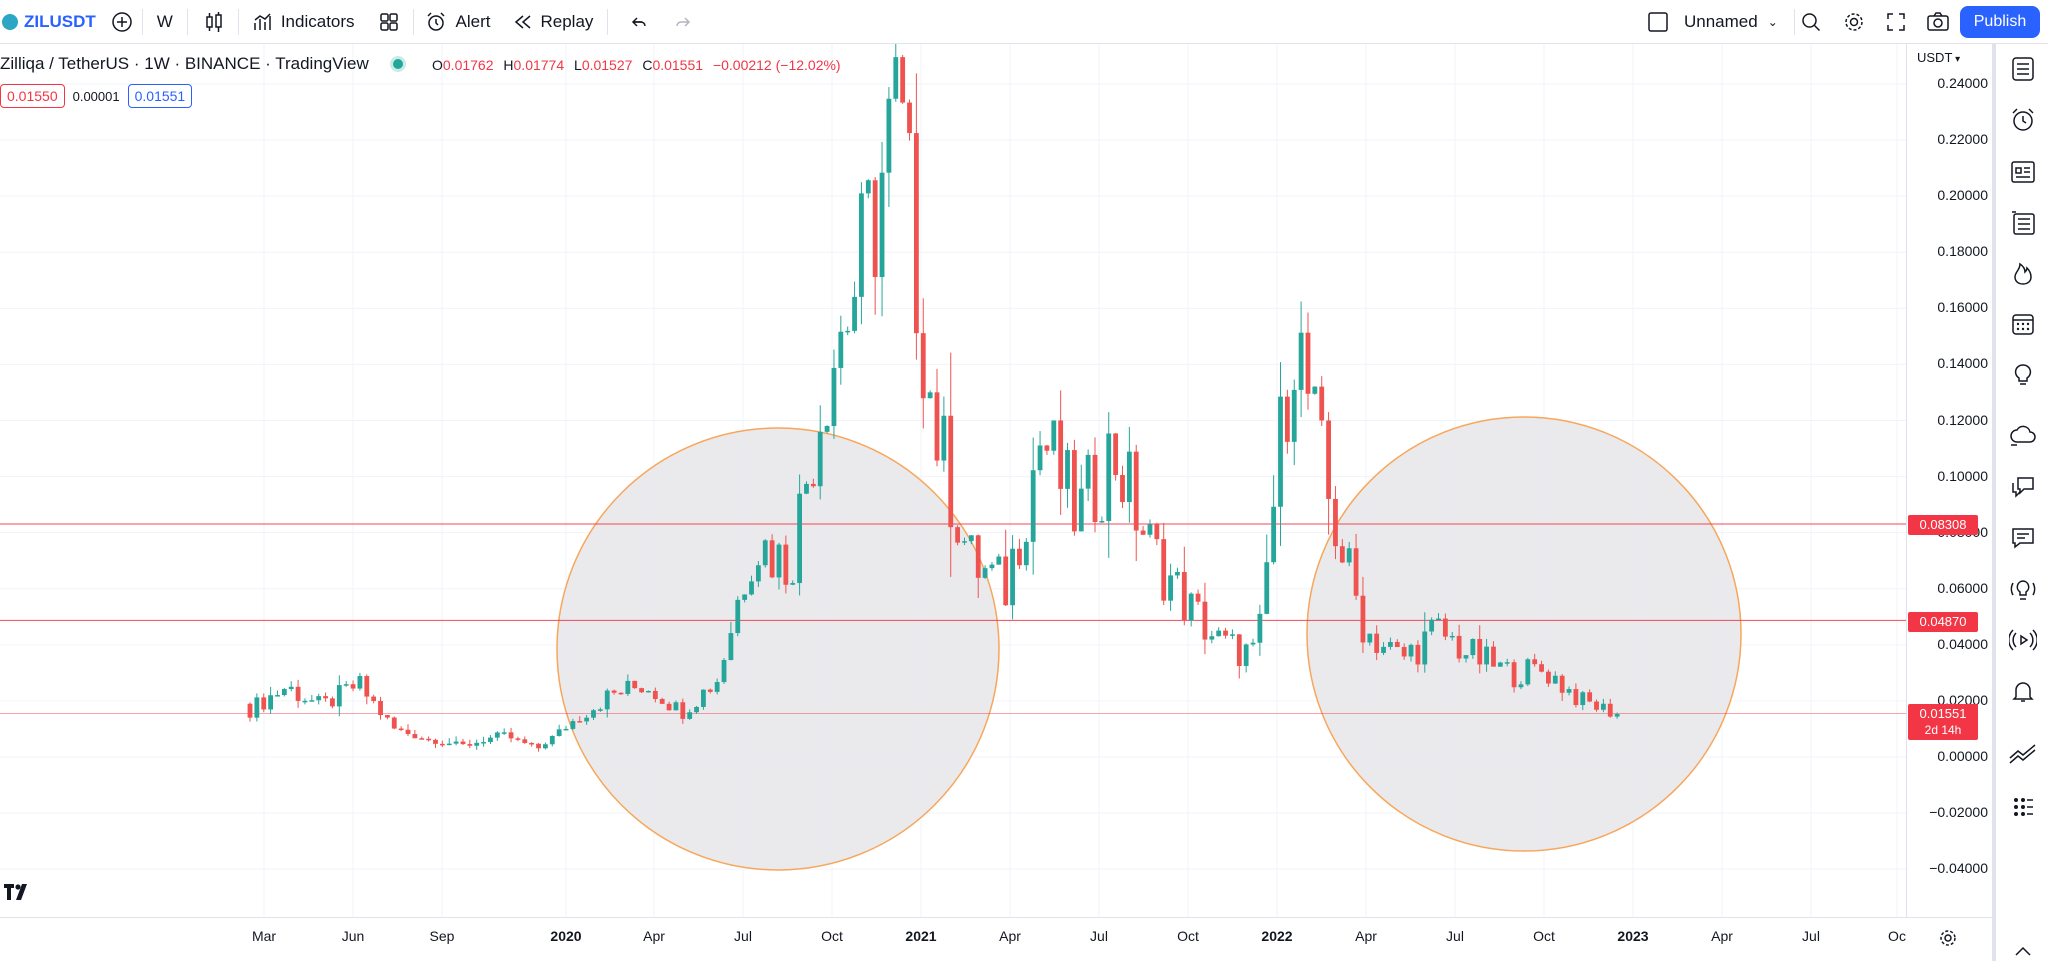  Describe the element at coordinates (2023, 69) in the screenshot. I see `watchlist-icon` at that location.